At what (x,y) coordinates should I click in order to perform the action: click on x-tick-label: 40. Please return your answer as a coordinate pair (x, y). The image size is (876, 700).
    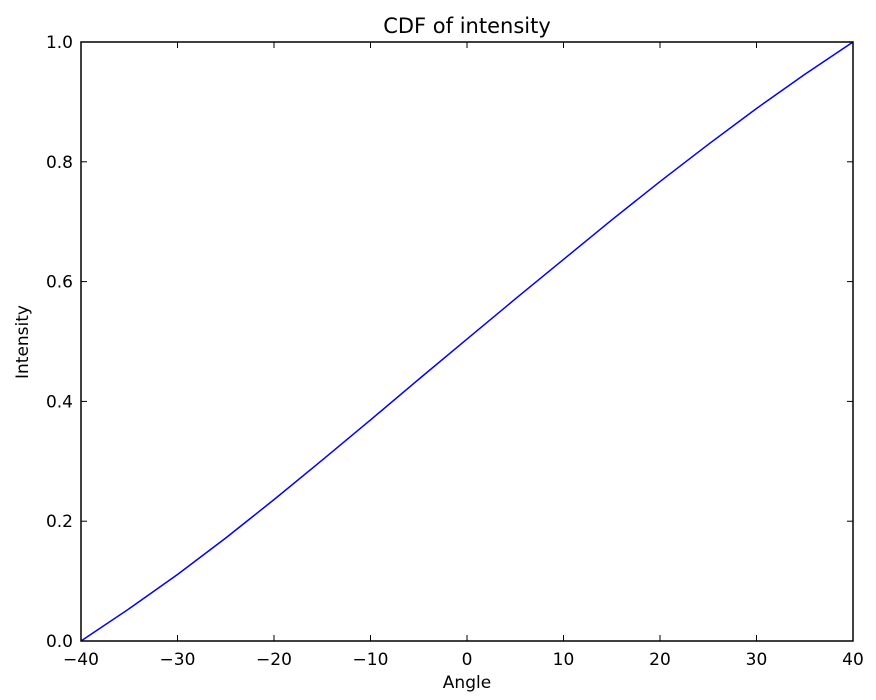
    Looking at the image, I should click on (853, 660).